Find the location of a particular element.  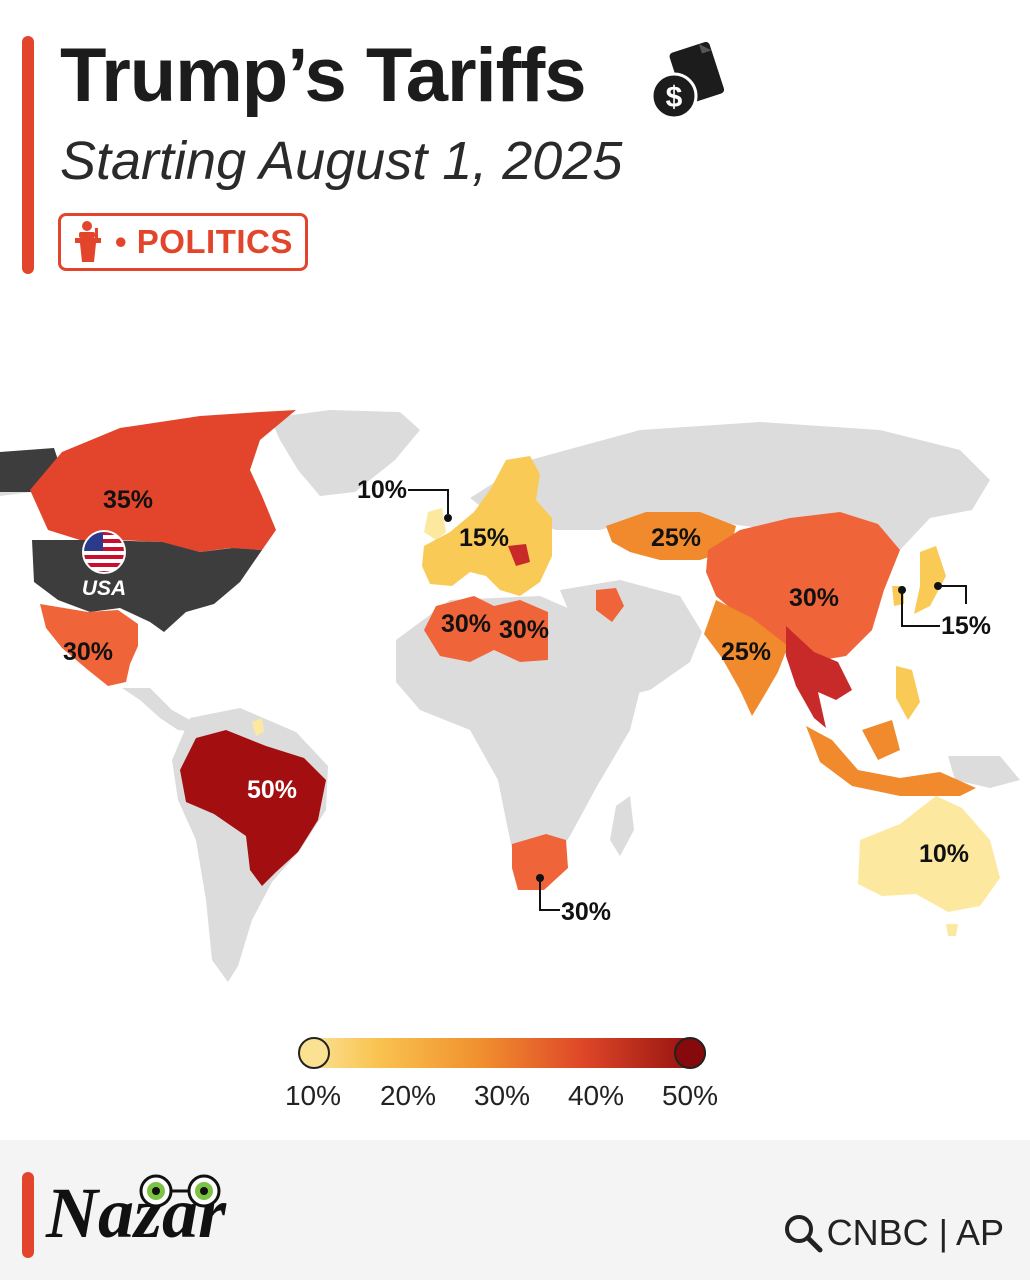

legend-min-marker is located at coordinates (314, 1053).